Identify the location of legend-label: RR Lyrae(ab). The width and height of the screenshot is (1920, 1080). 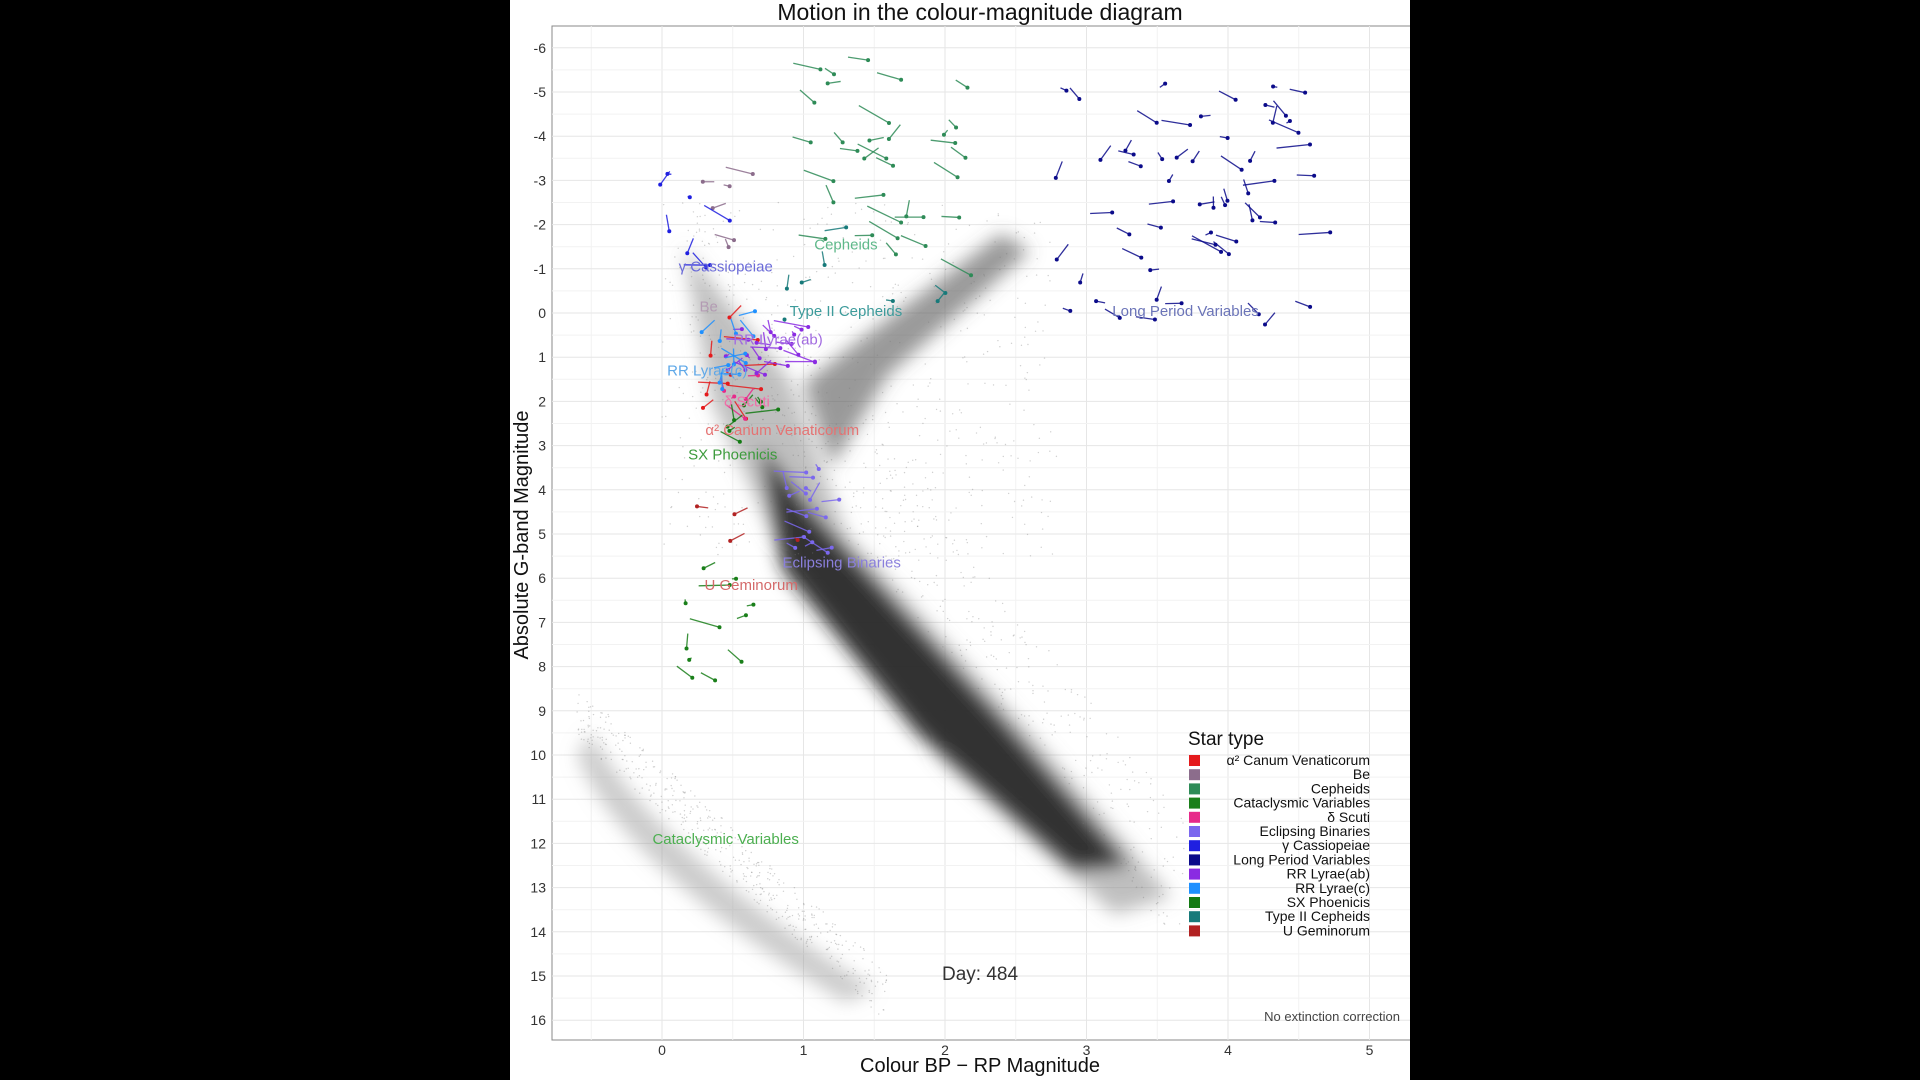
(1328, 874).